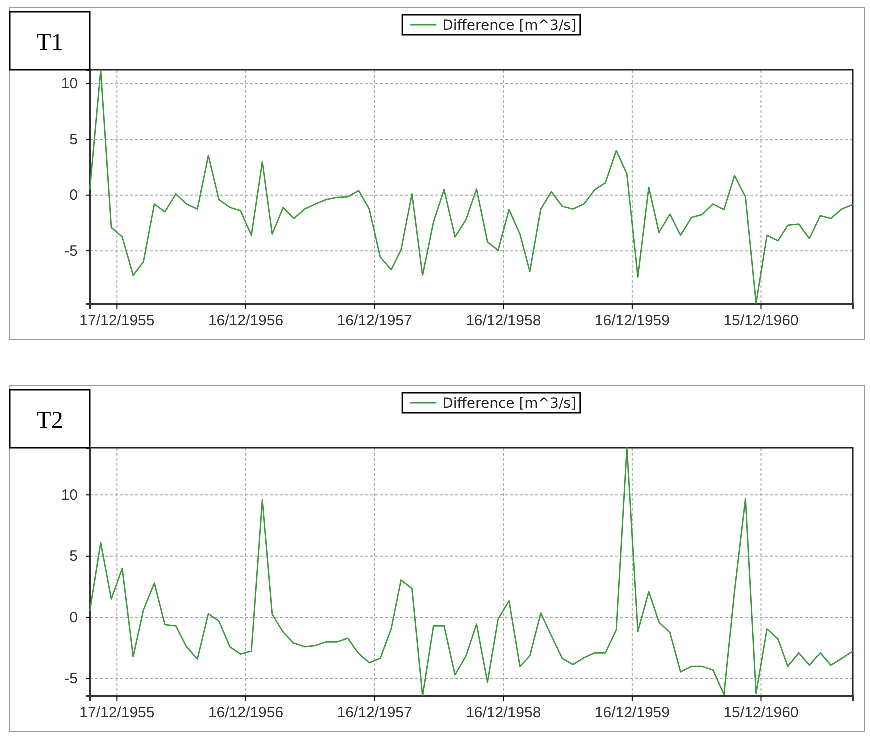 This screenshot has height=748, width=870. What do you see at coordinates (50, 421) in the screenshot?
I see `chart-title: T2` at bounding box center [50, 421].